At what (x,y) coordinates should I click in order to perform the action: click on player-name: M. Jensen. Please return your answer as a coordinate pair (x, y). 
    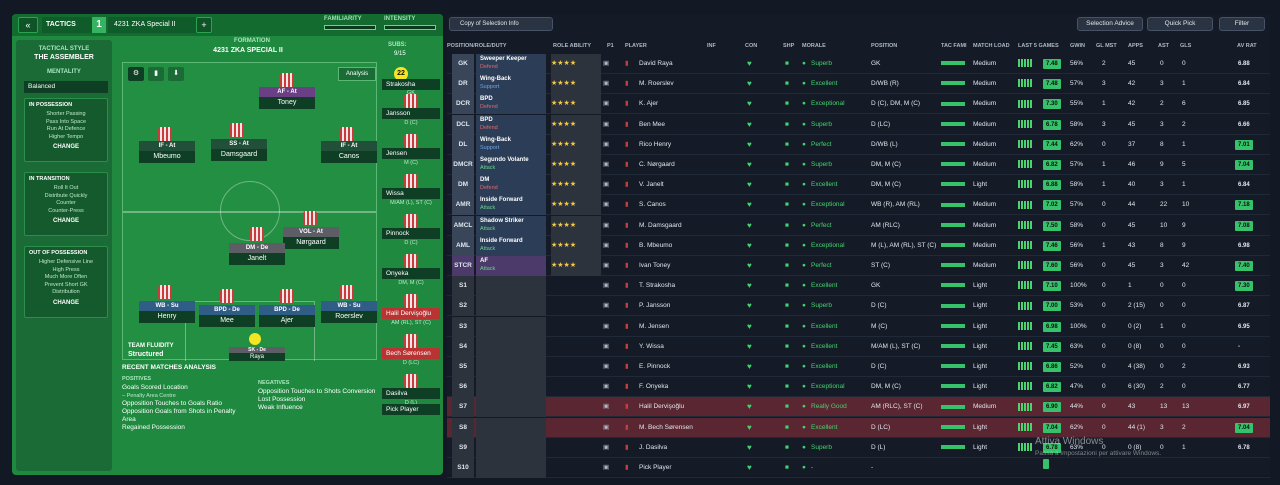
    Looking at the image, I should click on (654, 326).